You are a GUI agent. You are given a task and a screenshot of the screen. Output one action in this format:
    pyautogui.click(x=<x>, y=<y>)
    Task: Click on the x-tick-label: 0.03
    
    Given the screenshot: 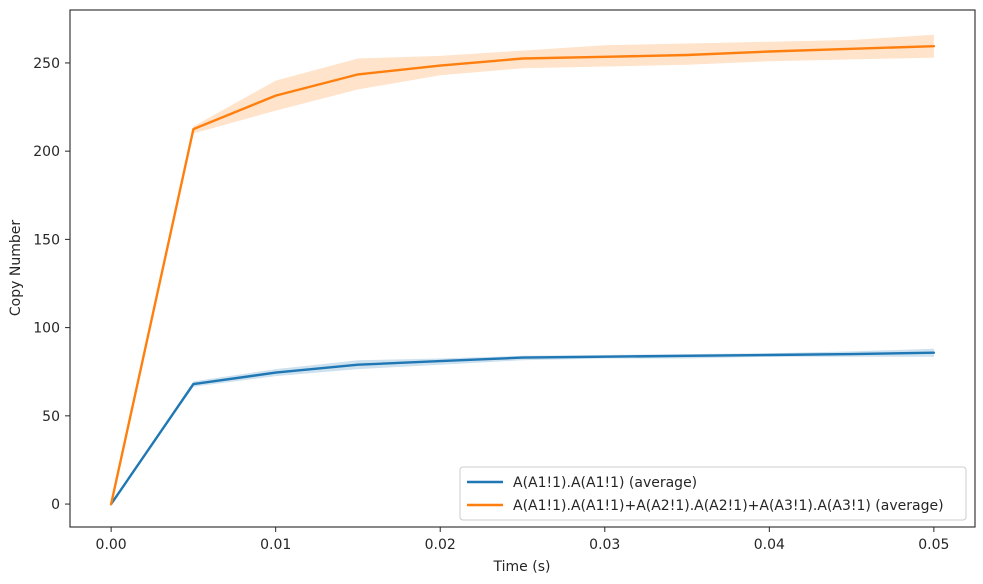 What is the action you would take?
    pyautogui.click(x=604, y=545)
    